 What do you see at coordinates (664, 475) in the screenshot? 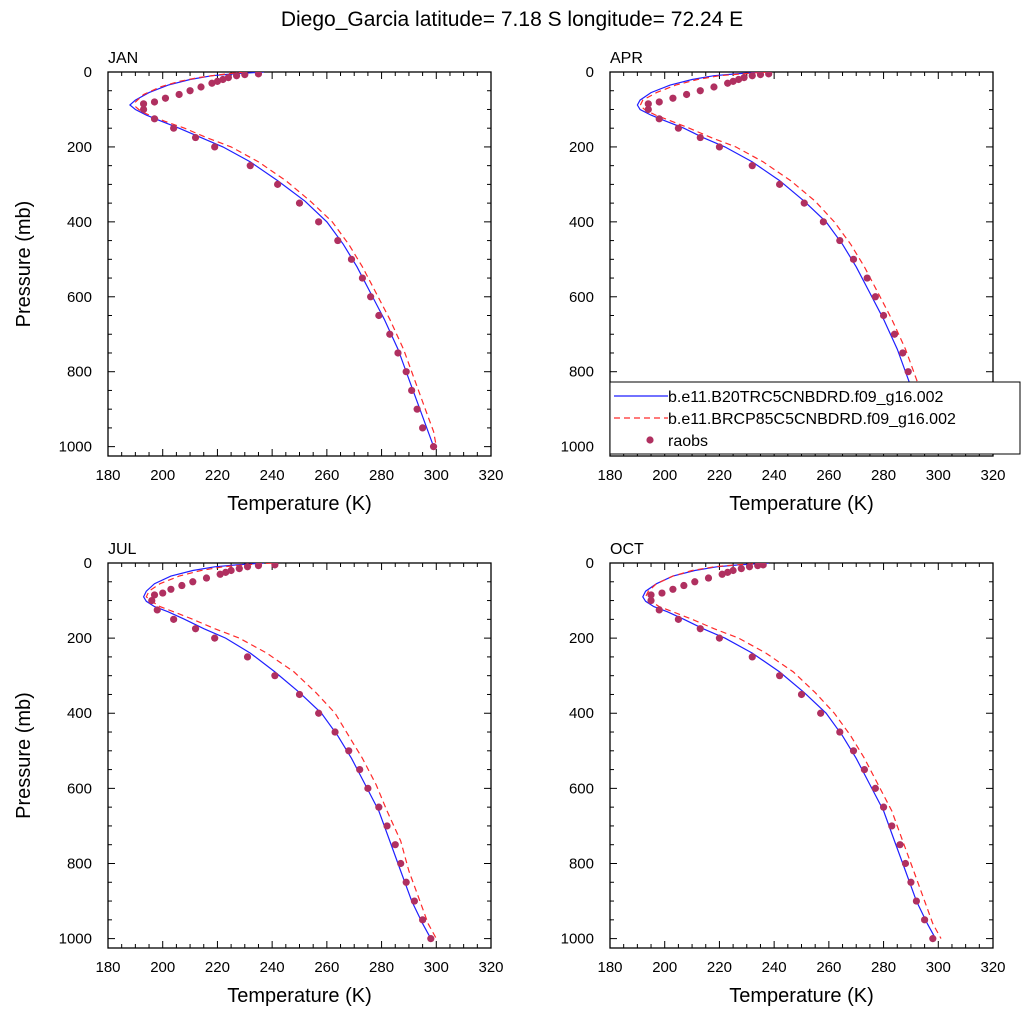
I see `x-tick-label: 200` at bounding box center [664, 475].